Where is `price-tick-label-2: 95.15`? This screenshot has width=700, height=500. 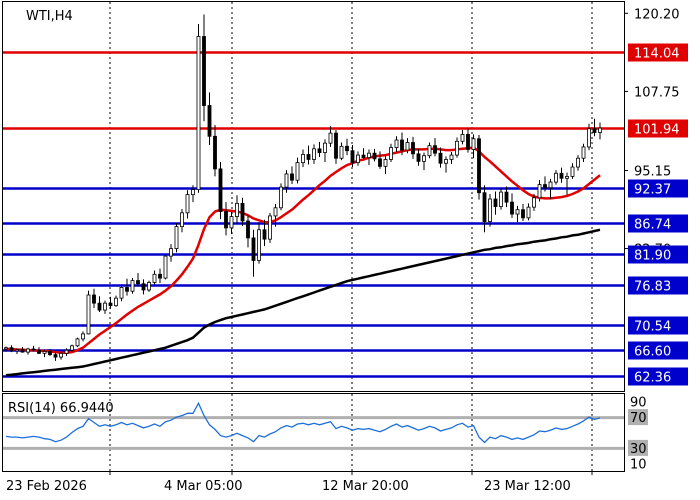 price-tick-label-2: 95.15 is located at coordinates (652, 171).